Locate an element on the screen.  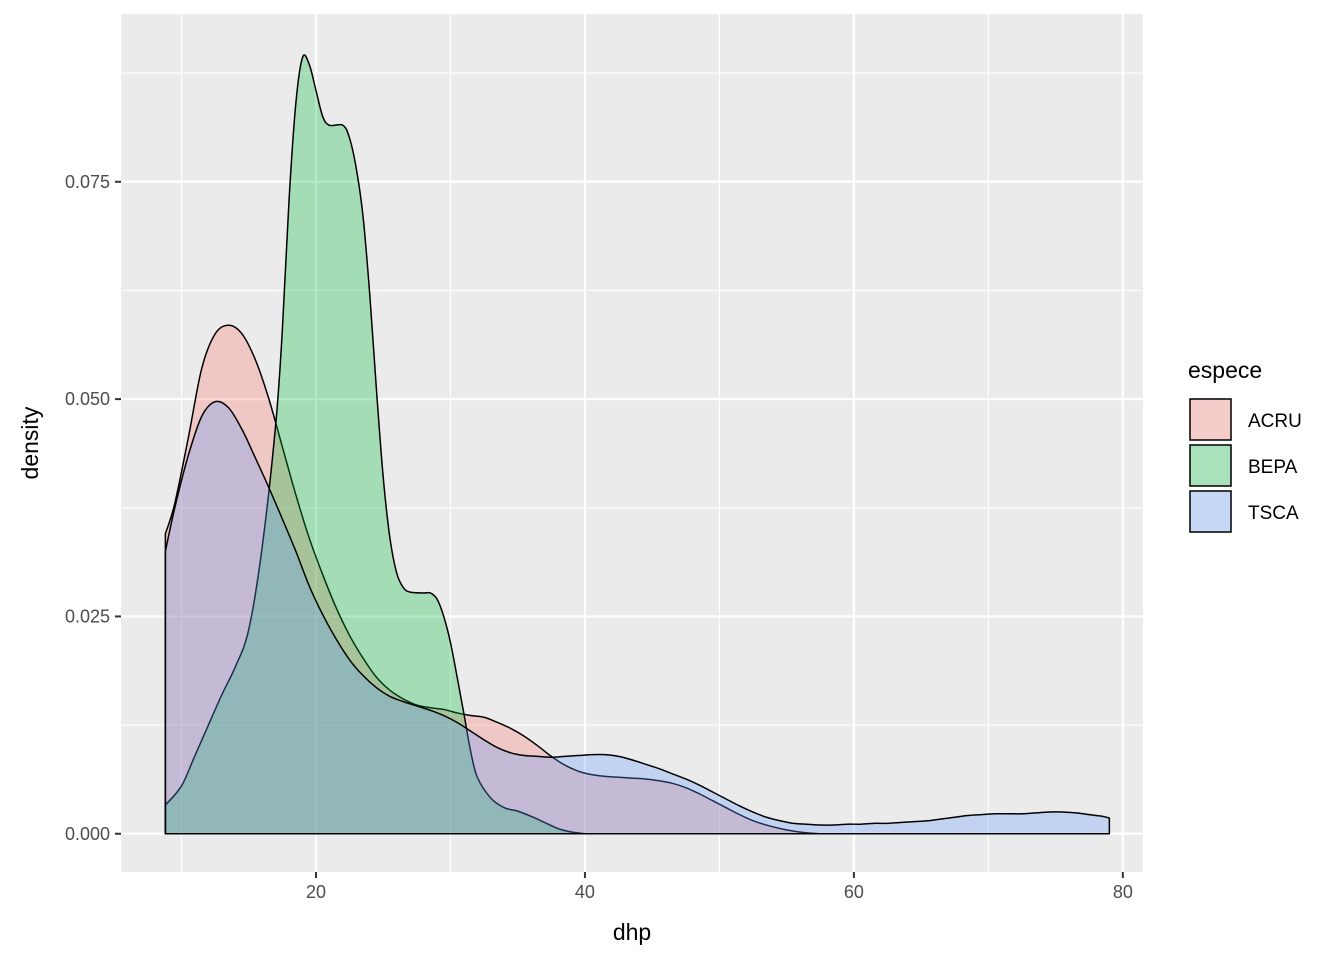
legend-title: espece is located at coordinates (1225, 370).